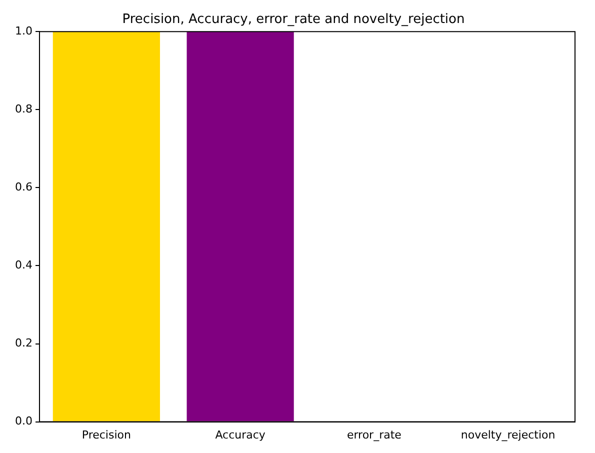 Image resolution: width=595 pixels, height=453 pixels. I want to click on x-tick-label: Accuracy, so click(240, 435).